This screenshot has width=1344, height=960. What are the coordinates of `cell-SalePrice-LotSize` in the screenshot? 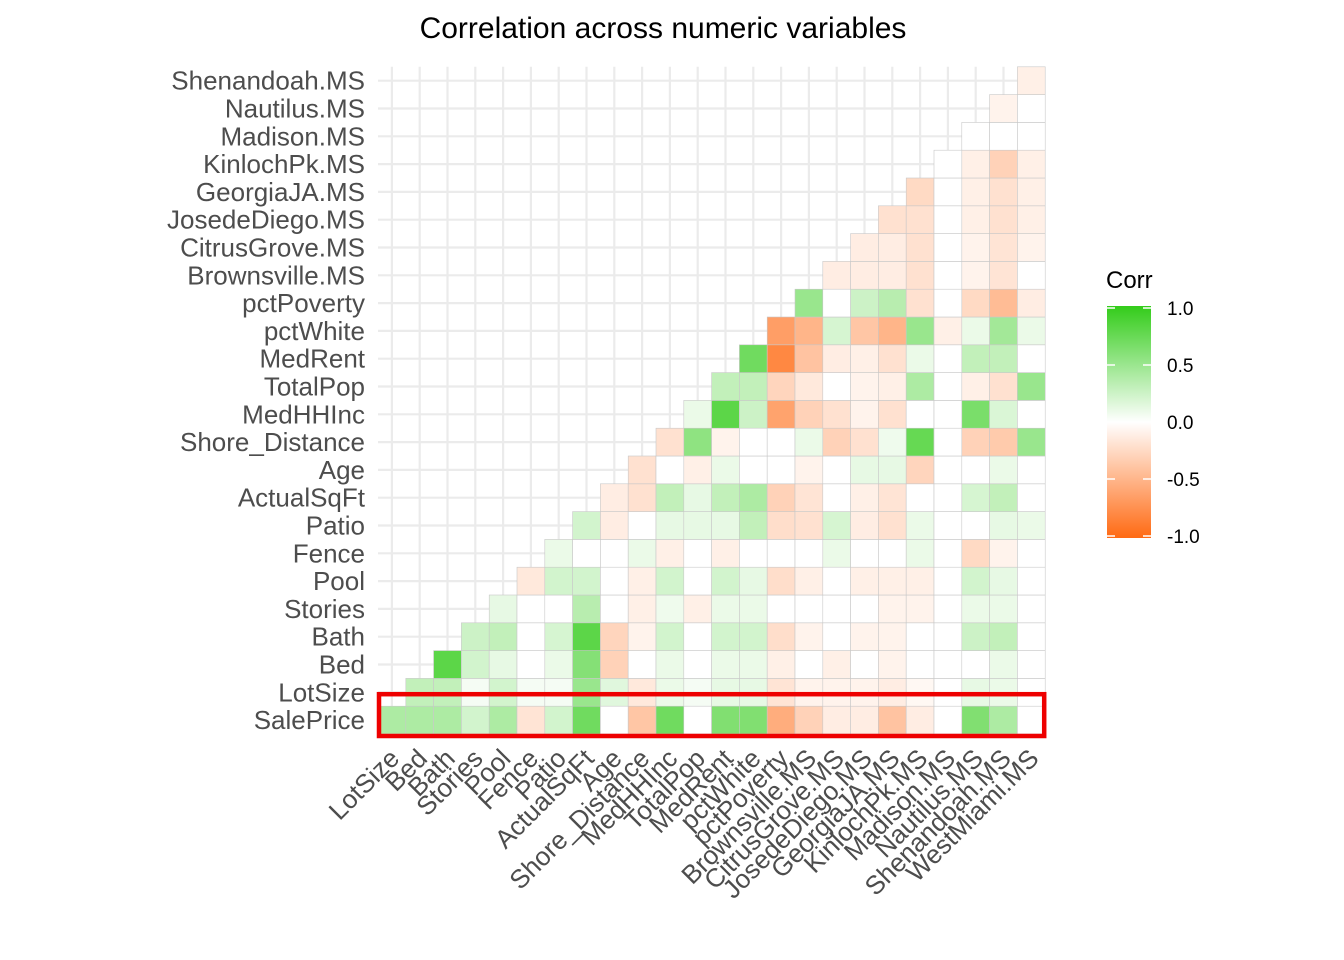 It's located at (392, 720).